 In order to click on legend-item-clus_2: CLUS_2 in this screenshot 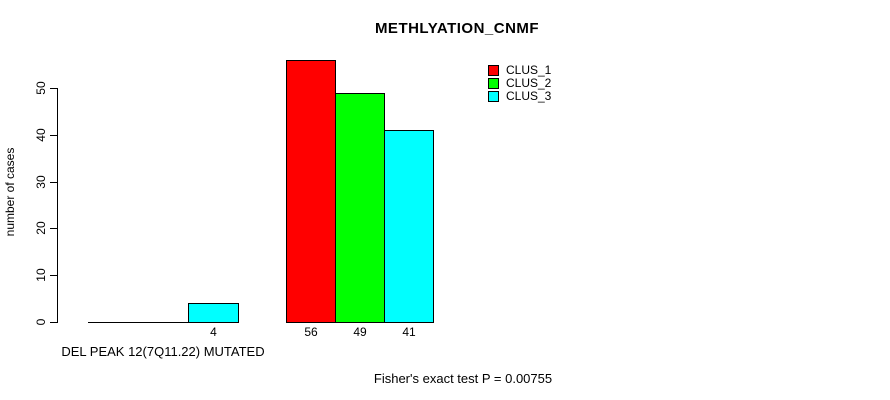, I will do `click(519, 83)`.